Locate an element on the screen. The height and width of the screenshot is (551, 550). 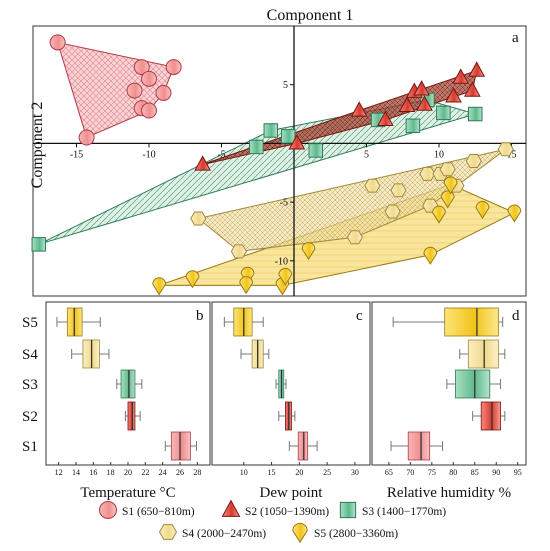
x-tick-label: 15 is located at coordinates (512, 154).